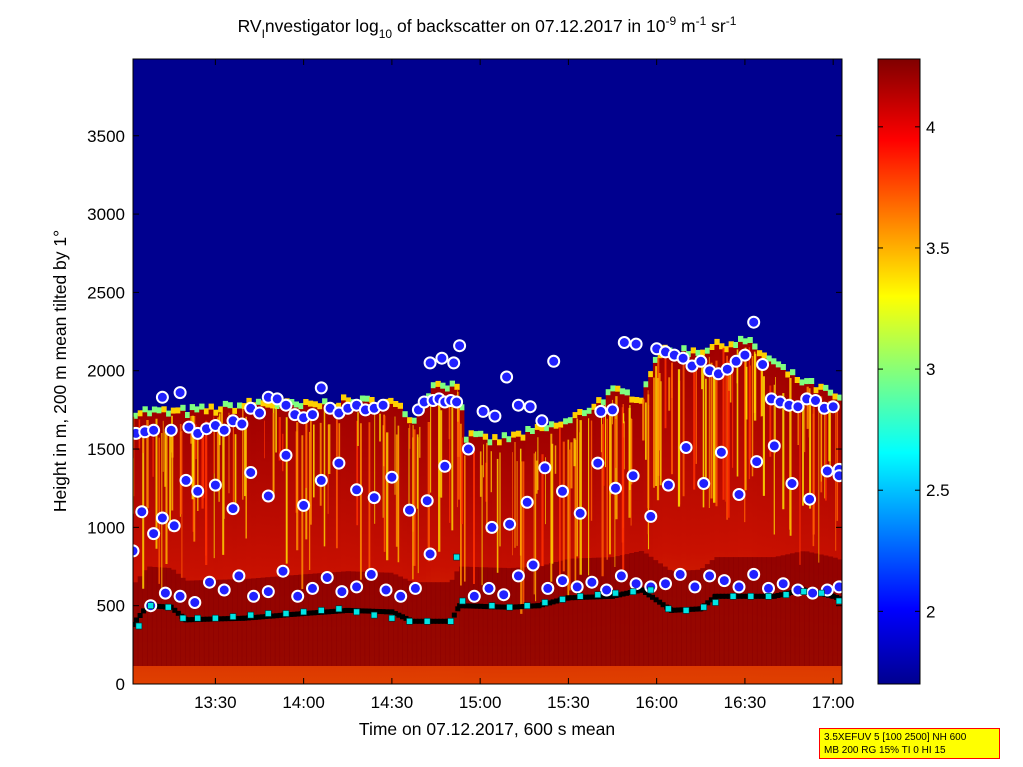 This screenshot has width=1023, height=767. What do you see at coordinates (106, 527) in the screenshot?
I see `y-tick-label: 1000` at bounding box center [106, 527].